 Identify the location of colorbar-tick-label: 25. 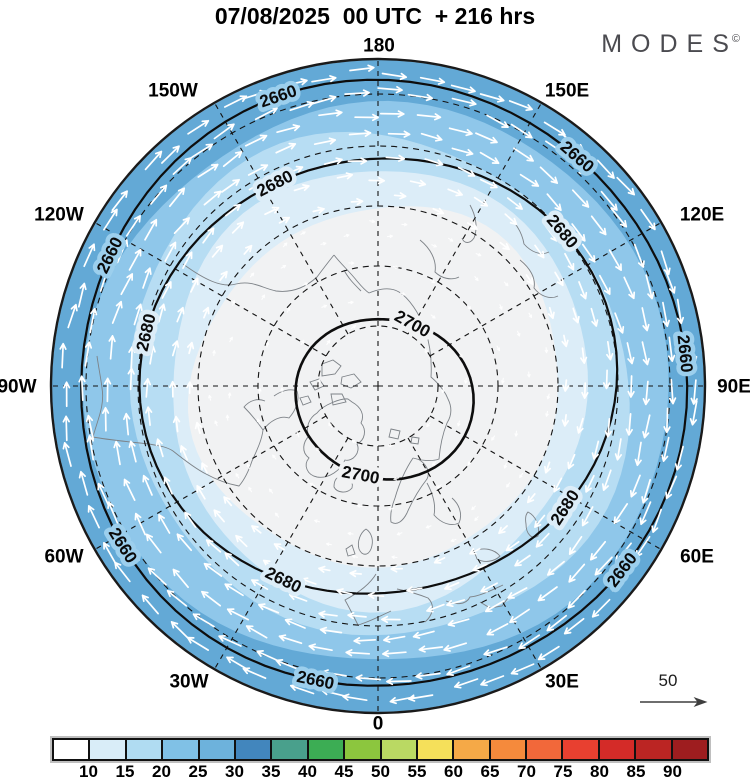
(198, 771).